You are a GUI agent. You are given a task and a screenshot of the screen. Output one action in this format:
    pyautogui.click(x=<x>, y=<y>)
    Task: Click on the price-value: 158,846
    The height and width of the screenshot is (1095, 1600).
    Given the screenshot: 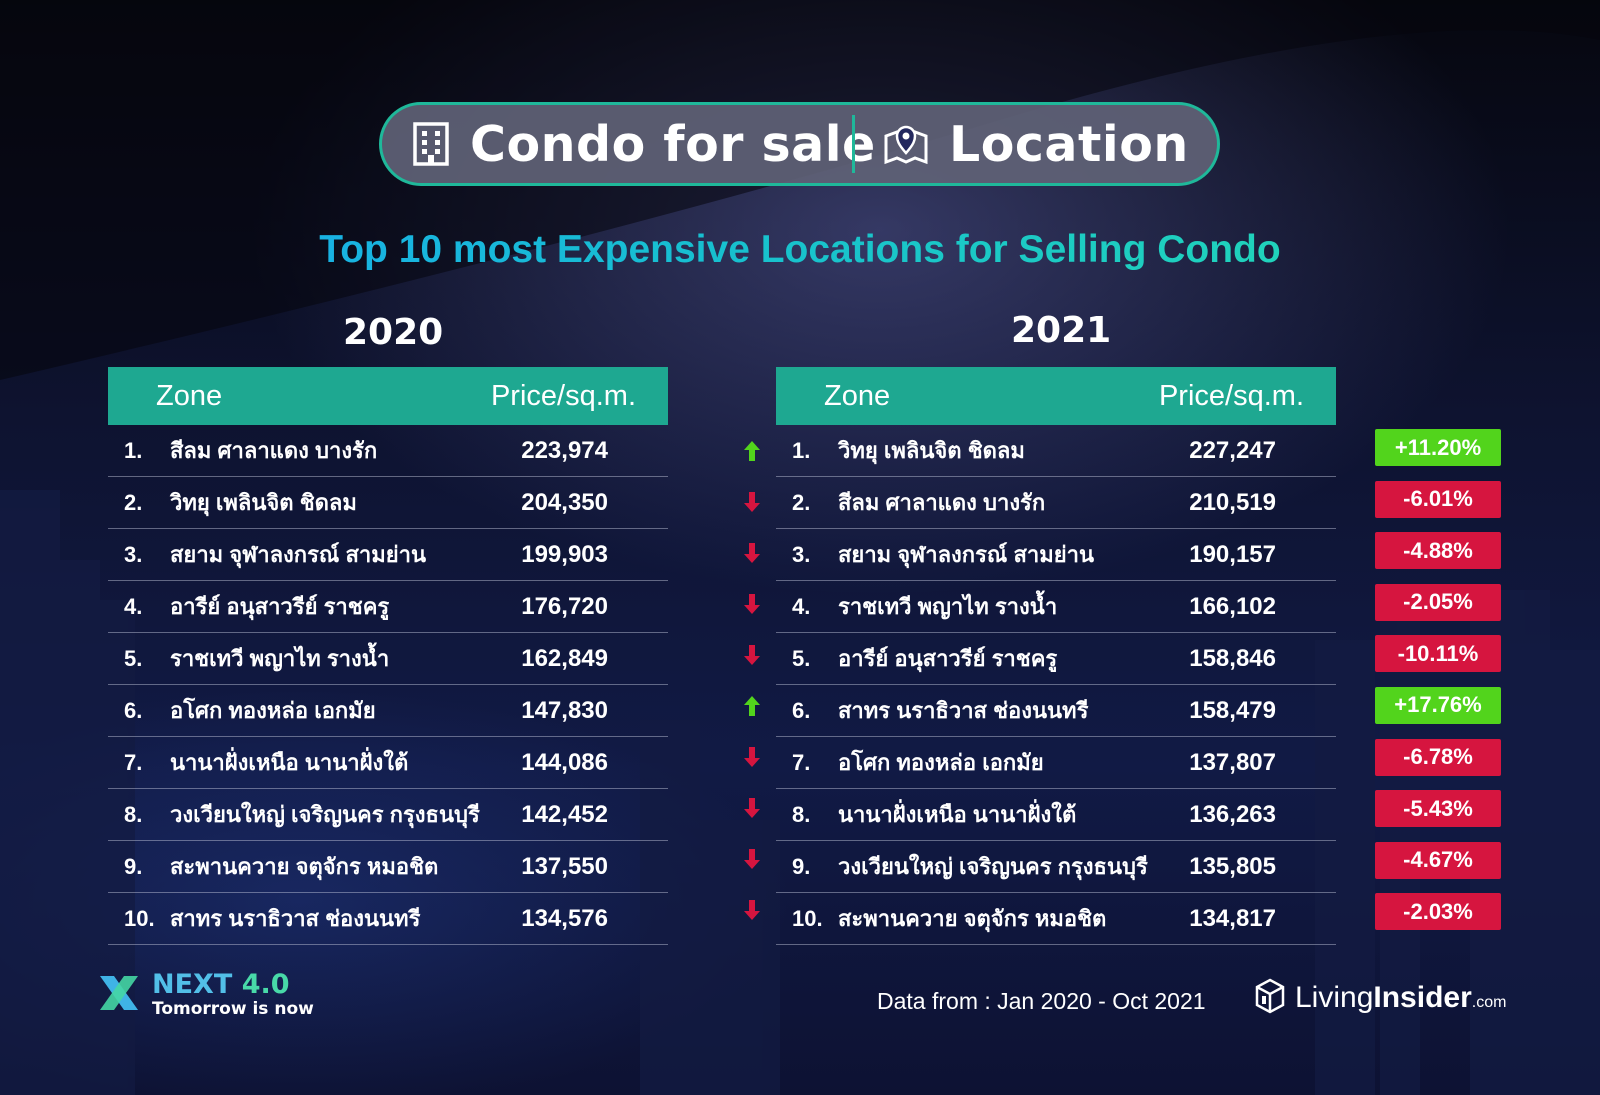 What is the action you would take?
    pyautogui.click(x=1232, y=658)
    